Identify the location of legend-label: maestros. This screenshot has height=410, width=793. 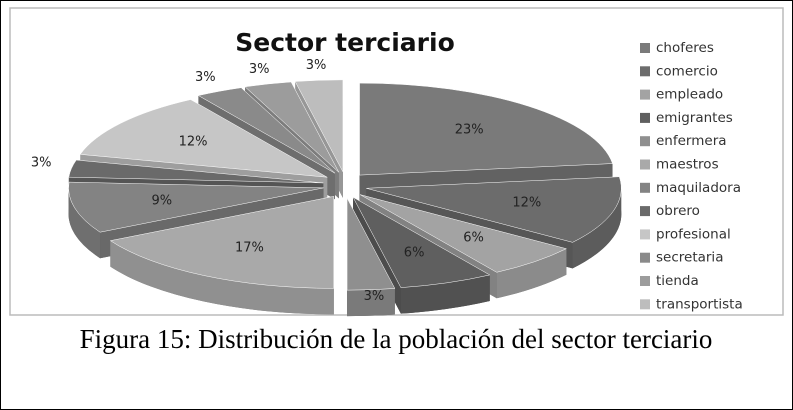
(687, 165).